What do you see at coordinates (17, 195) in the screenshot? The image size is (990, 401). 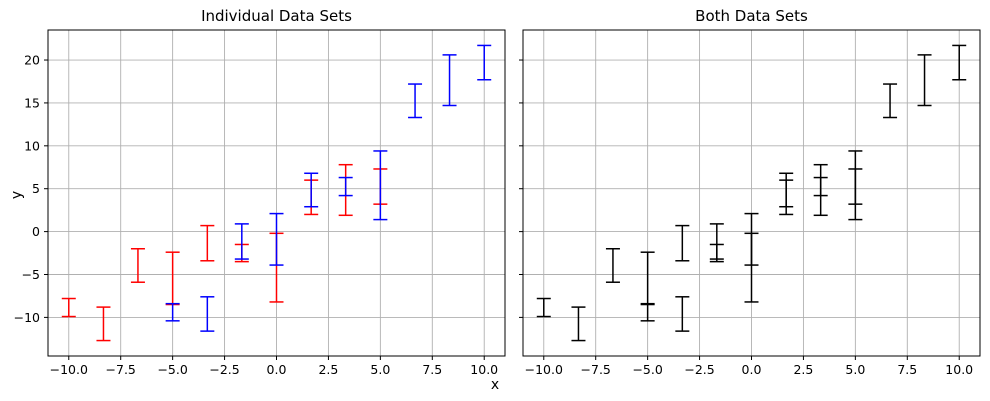 I see `shared-y-axis-label: y` at bounding box center [17, 195].